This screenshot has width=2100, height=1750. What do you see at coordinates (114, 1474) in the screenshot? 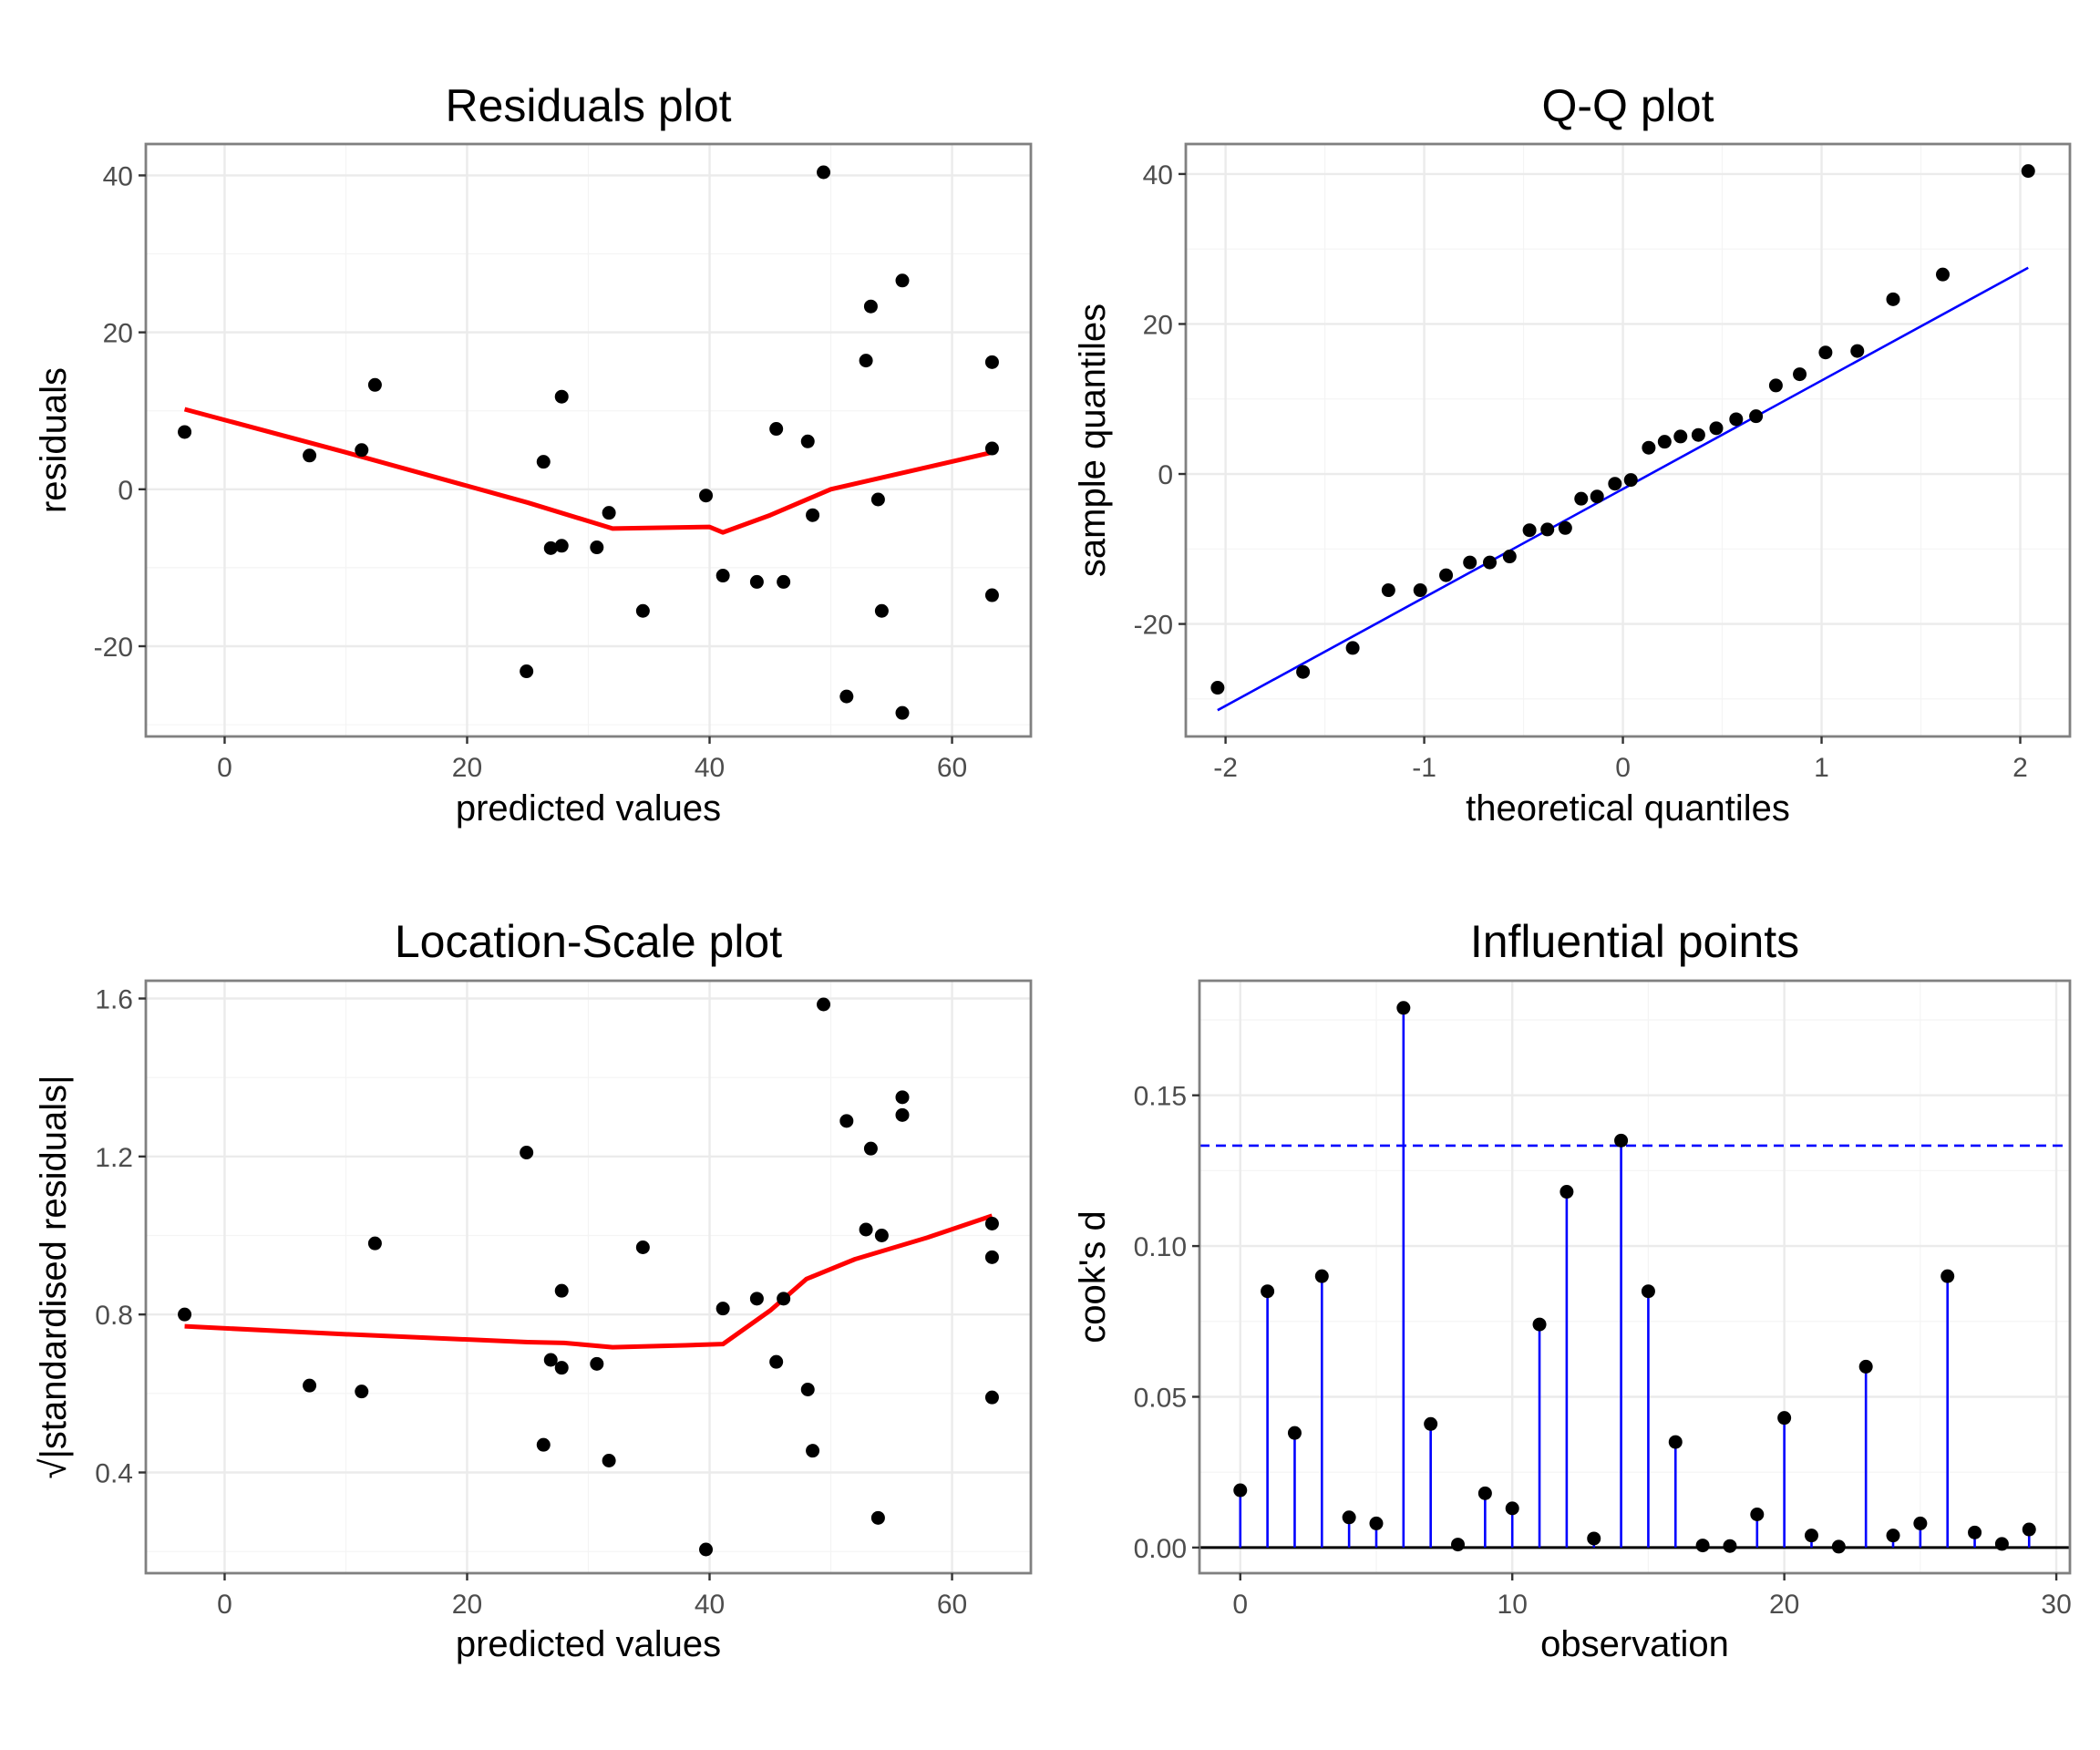
I see `y-tick-label: 0.4` at bounding box center [114, 1474].